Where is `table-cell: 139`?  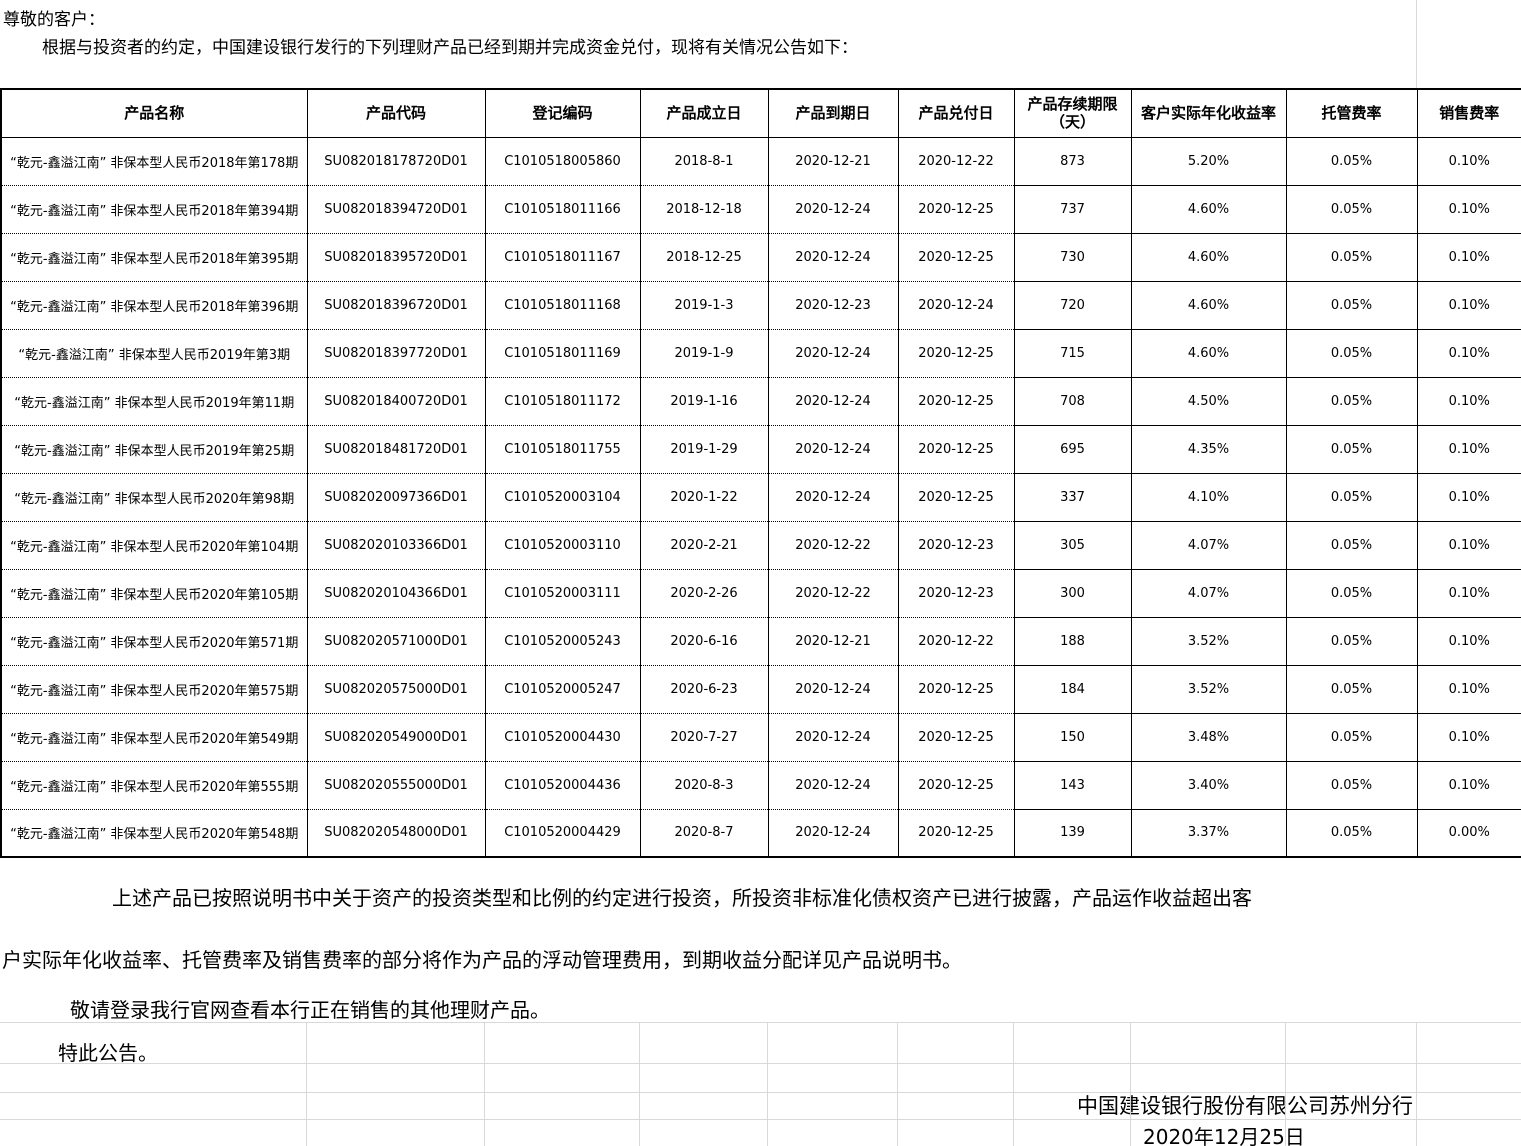 table-cell: 139 is located at coordinates (1072, 832).